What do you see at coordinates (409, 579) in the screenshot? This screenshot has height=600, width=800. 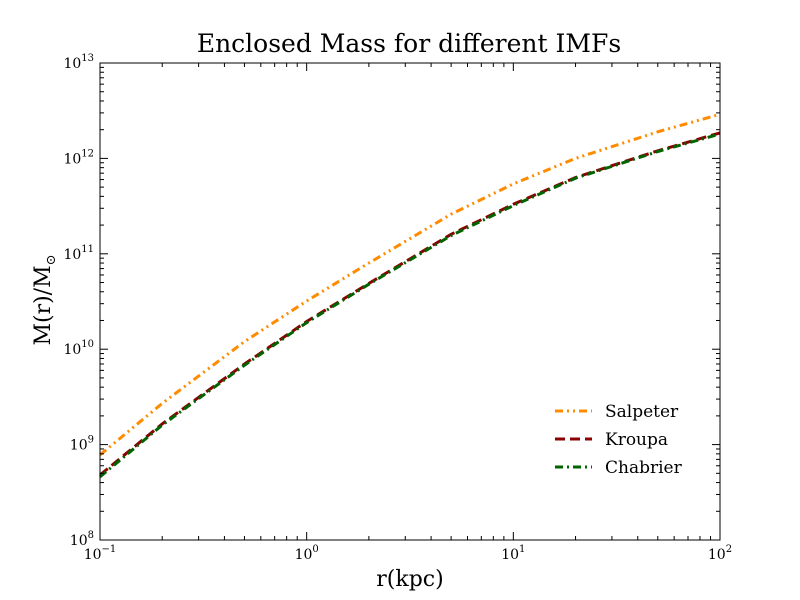 I see `x-axis-label: r(kpc)` at bounding box center [409, 579].